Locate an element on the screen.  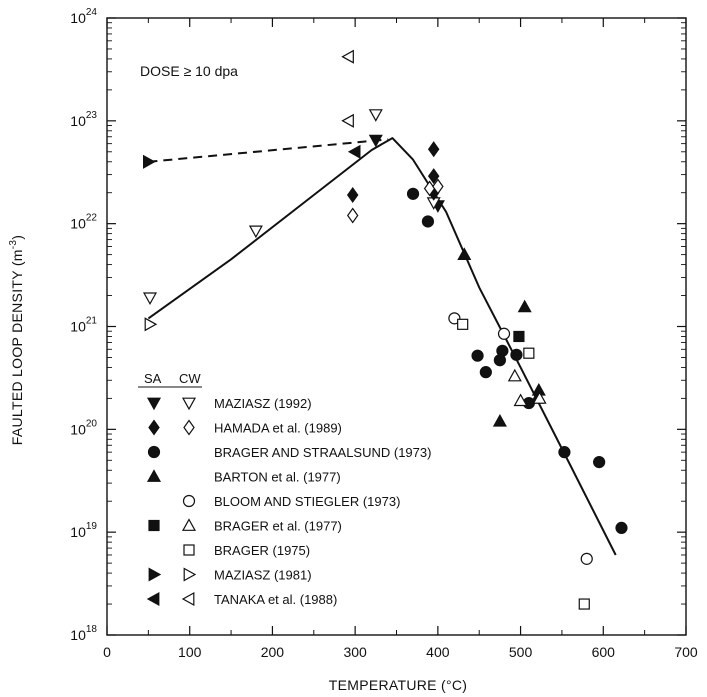
legend-header-cw: CW is located at coordinates (190, 378).